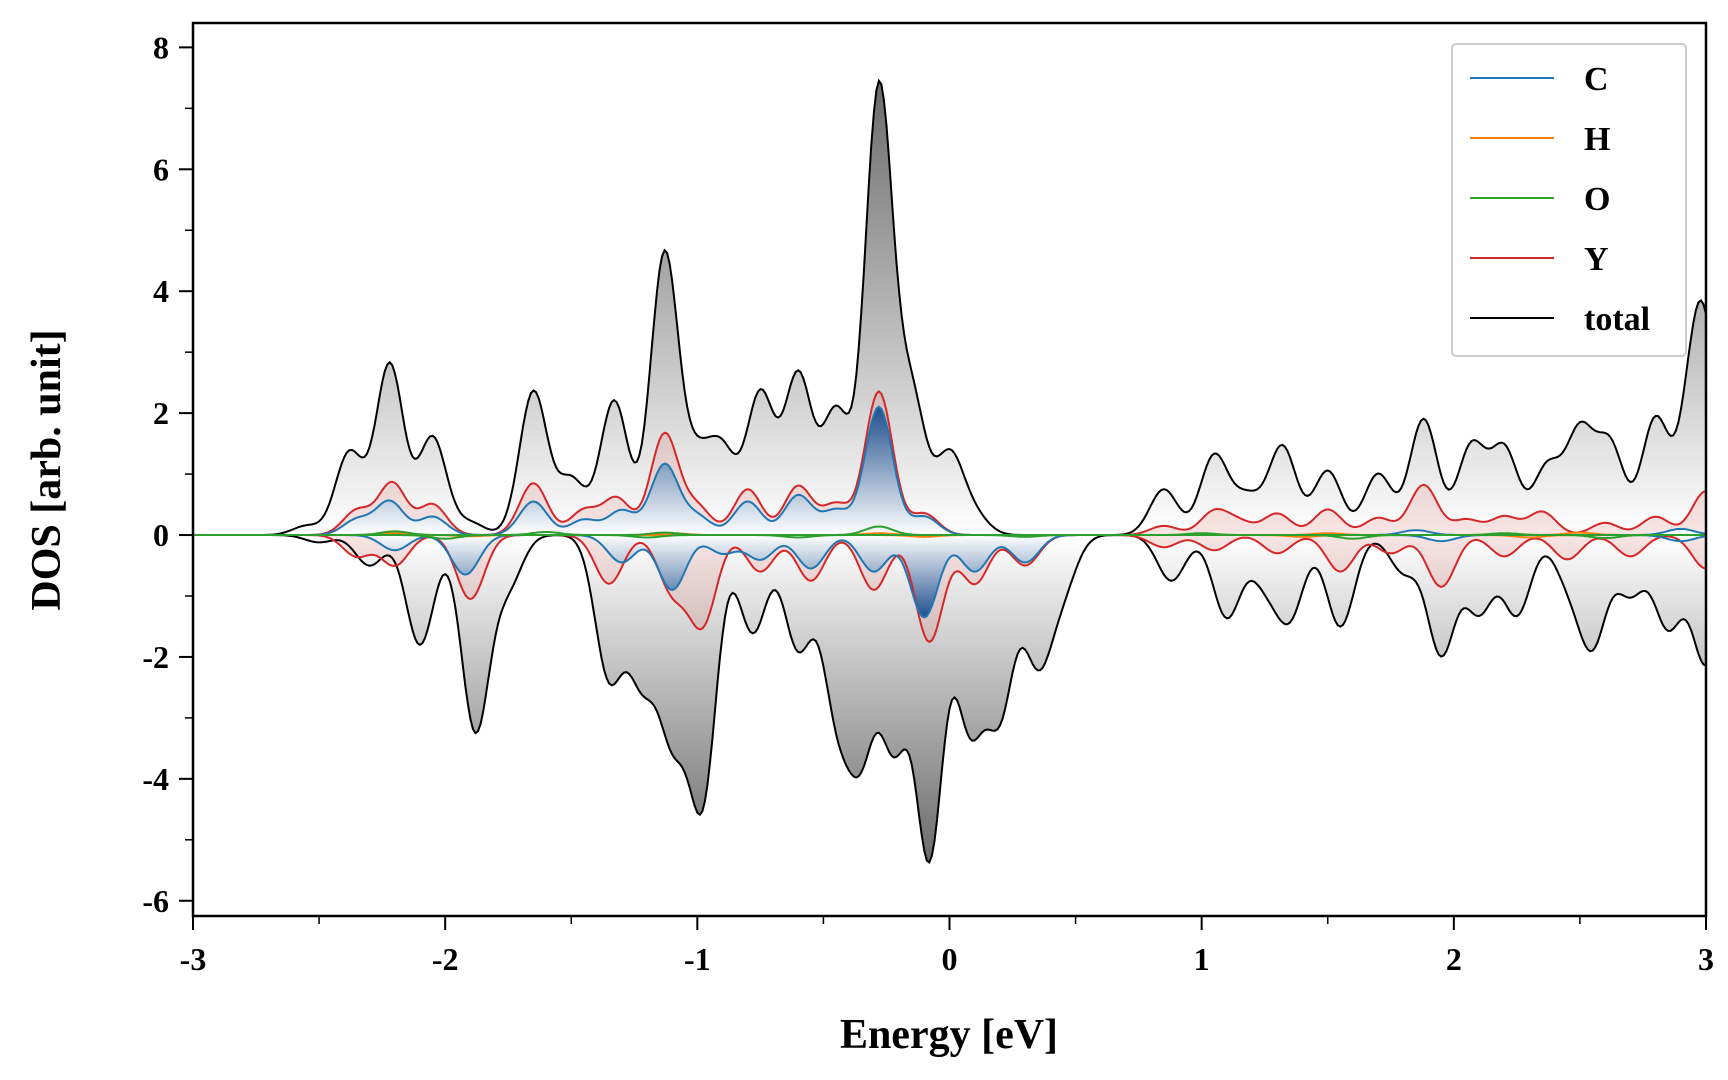 The image size is (1728, 1080). I want to click on y-tick-label: 6, so click(161, 169).